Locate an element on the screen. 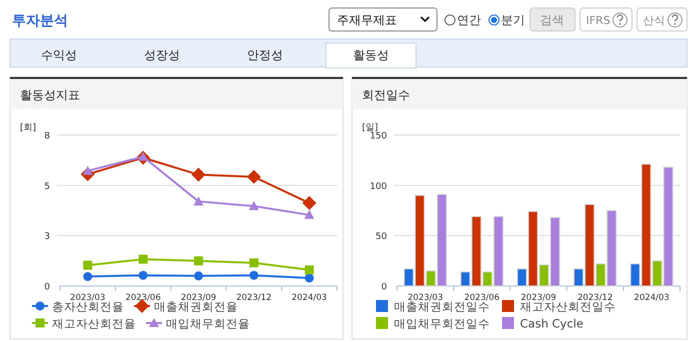 The height and width of the screenshot is (342, 697). legend-label: Cash Cycle is located at coordinates (552, 323).